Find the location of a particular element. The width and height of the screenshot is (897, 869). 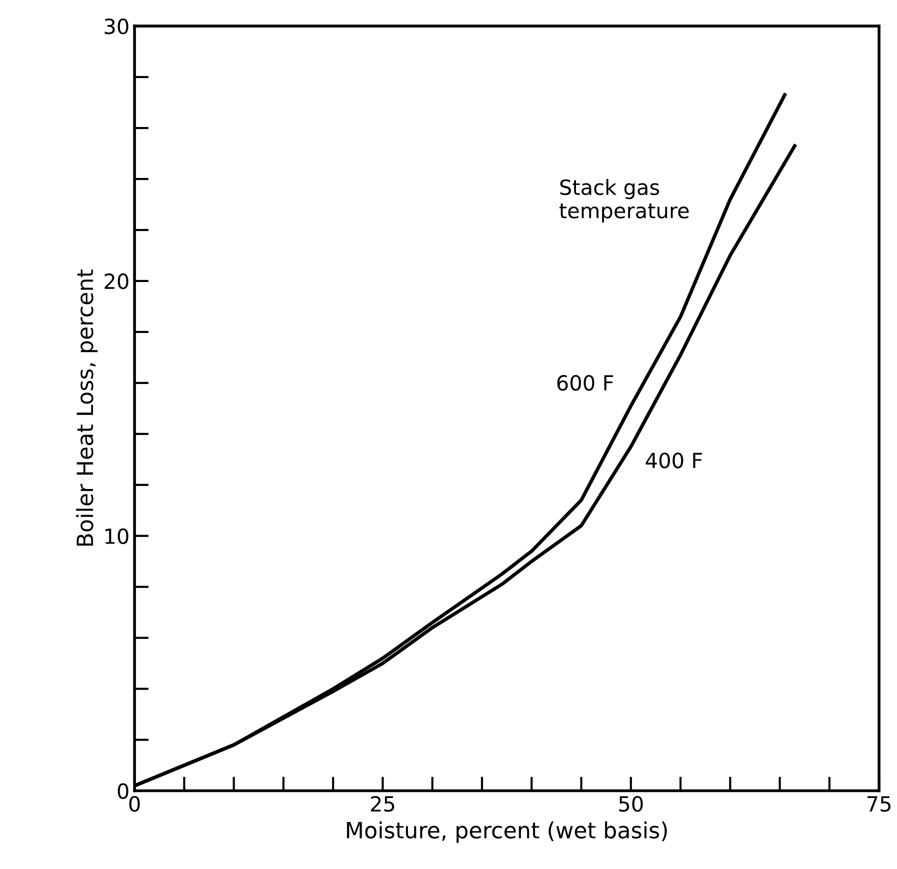

series-label: 400 F is located at coordinates (674, 460).